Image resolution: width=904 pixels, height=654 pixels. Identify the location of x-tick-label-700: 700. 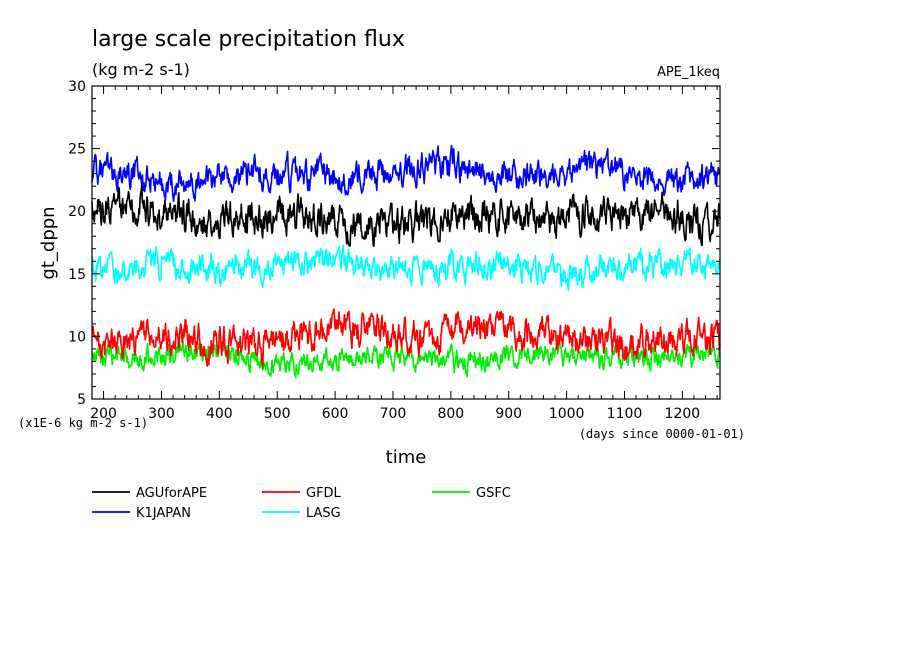
(393, 414).